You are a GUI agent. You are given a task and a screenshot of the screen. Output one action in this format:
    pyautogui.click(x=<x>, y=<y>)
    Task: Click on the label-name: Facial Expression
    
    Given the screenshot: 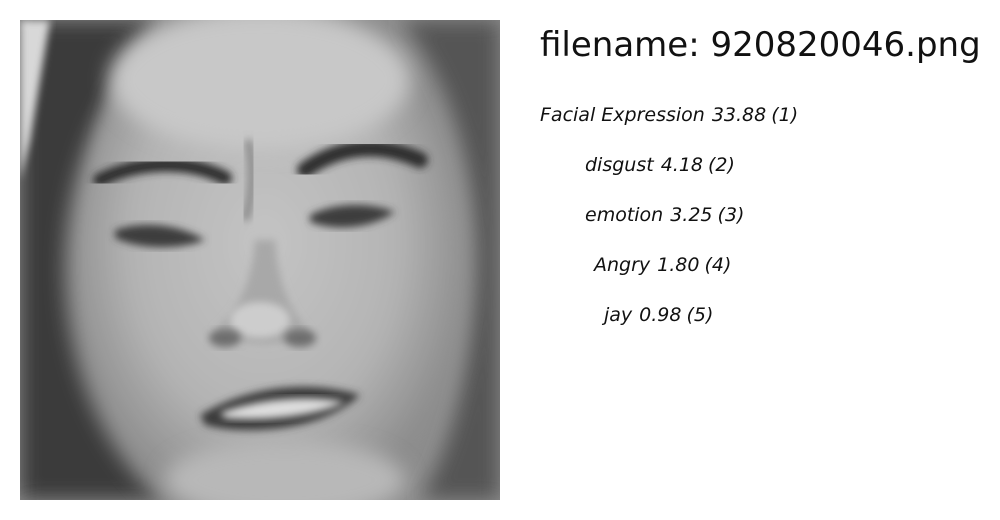 What is the action you would take?
    pyautogui.click(x=622, y=115)
    